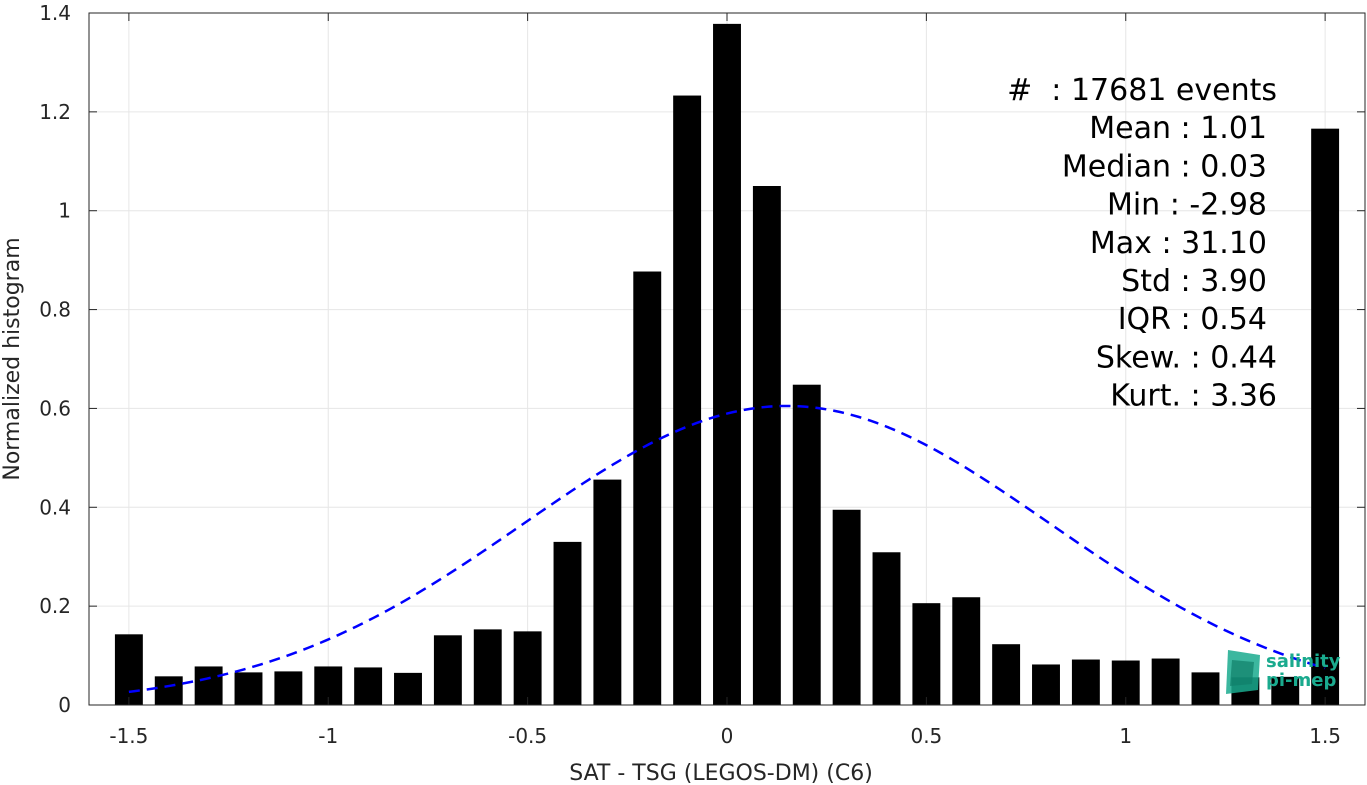  Describe the element at coordinates (1194, 281) in the screenshot. I see `stat-line: Std : 3.90` at that location.